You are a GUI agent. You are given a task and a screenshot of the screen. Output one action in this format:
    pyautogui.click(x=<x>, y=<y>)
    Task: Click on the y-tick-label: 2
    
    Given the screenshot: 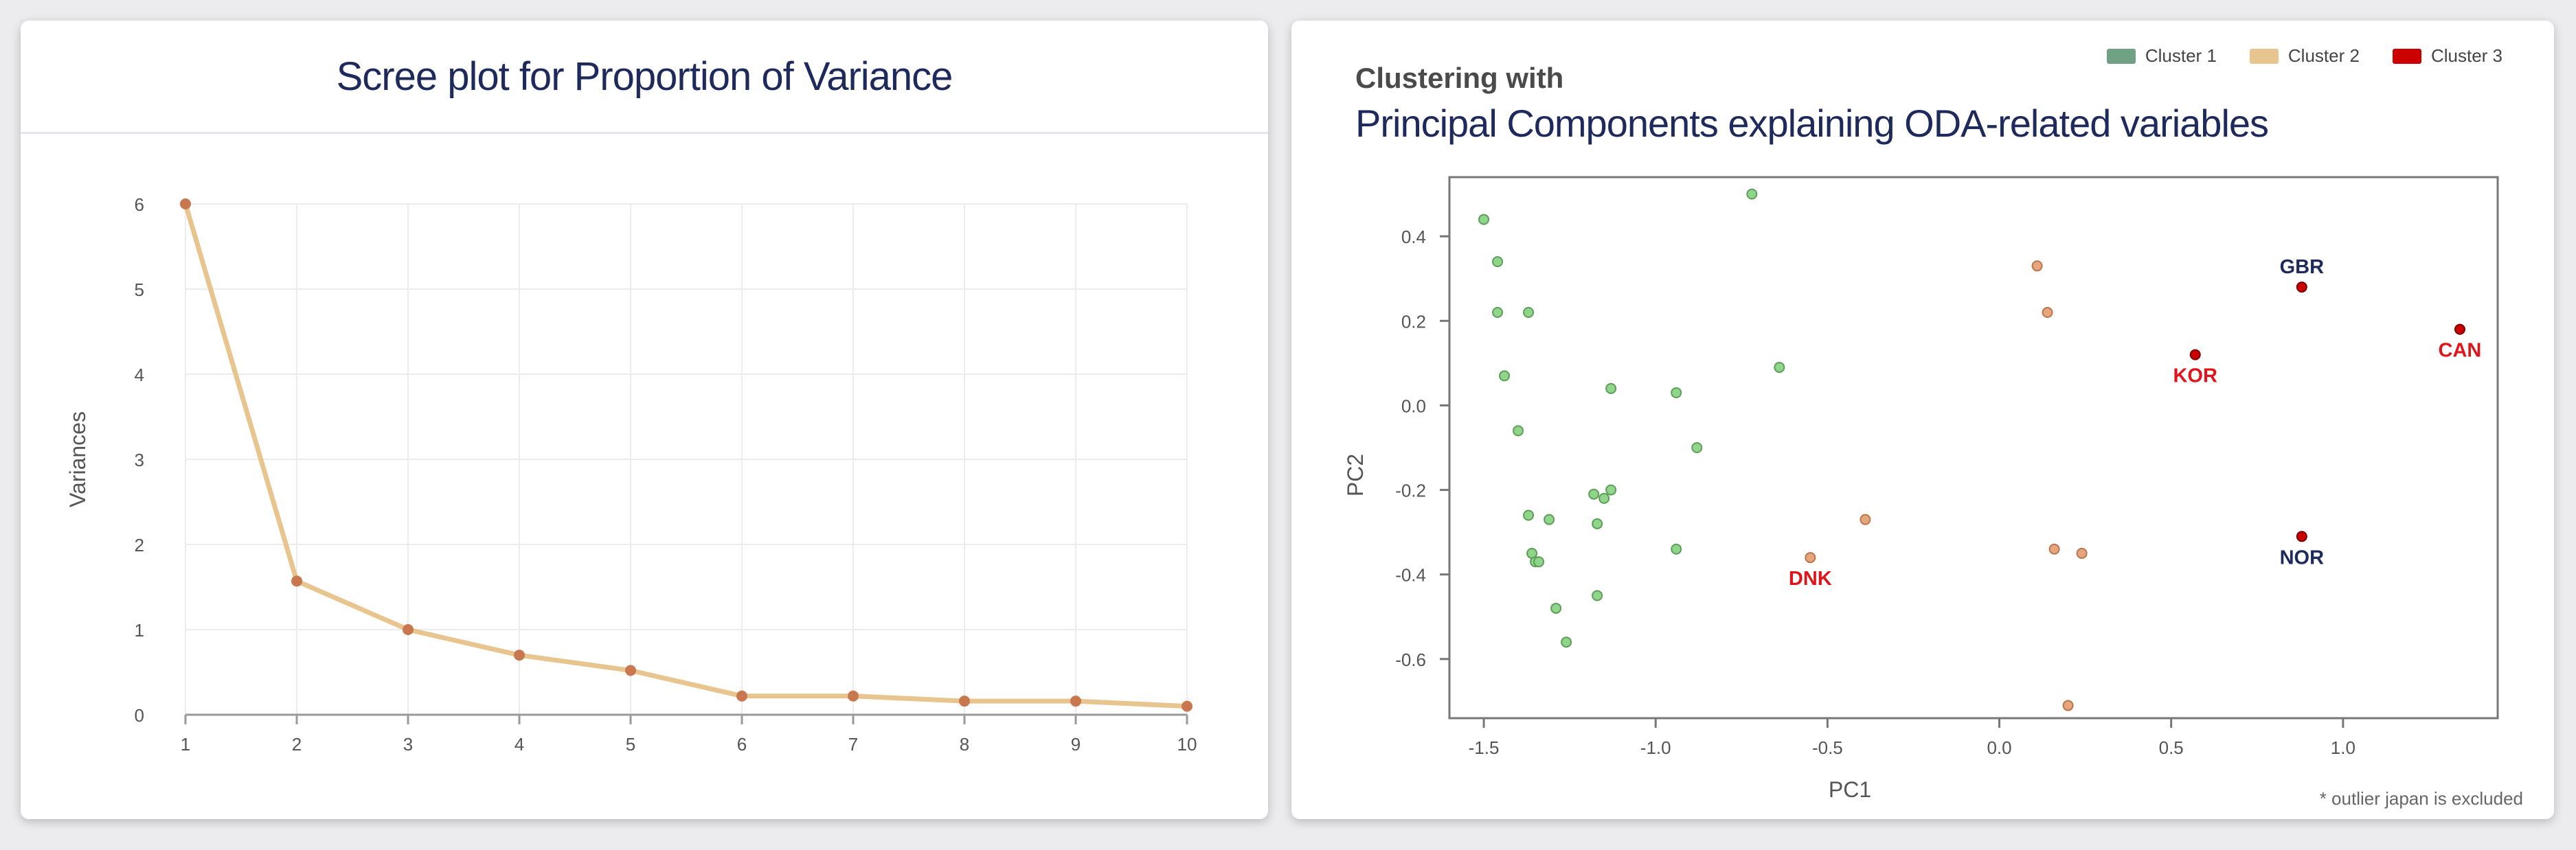 What is the action you would take?
    pyautogui.click(x=139, y=545)
    